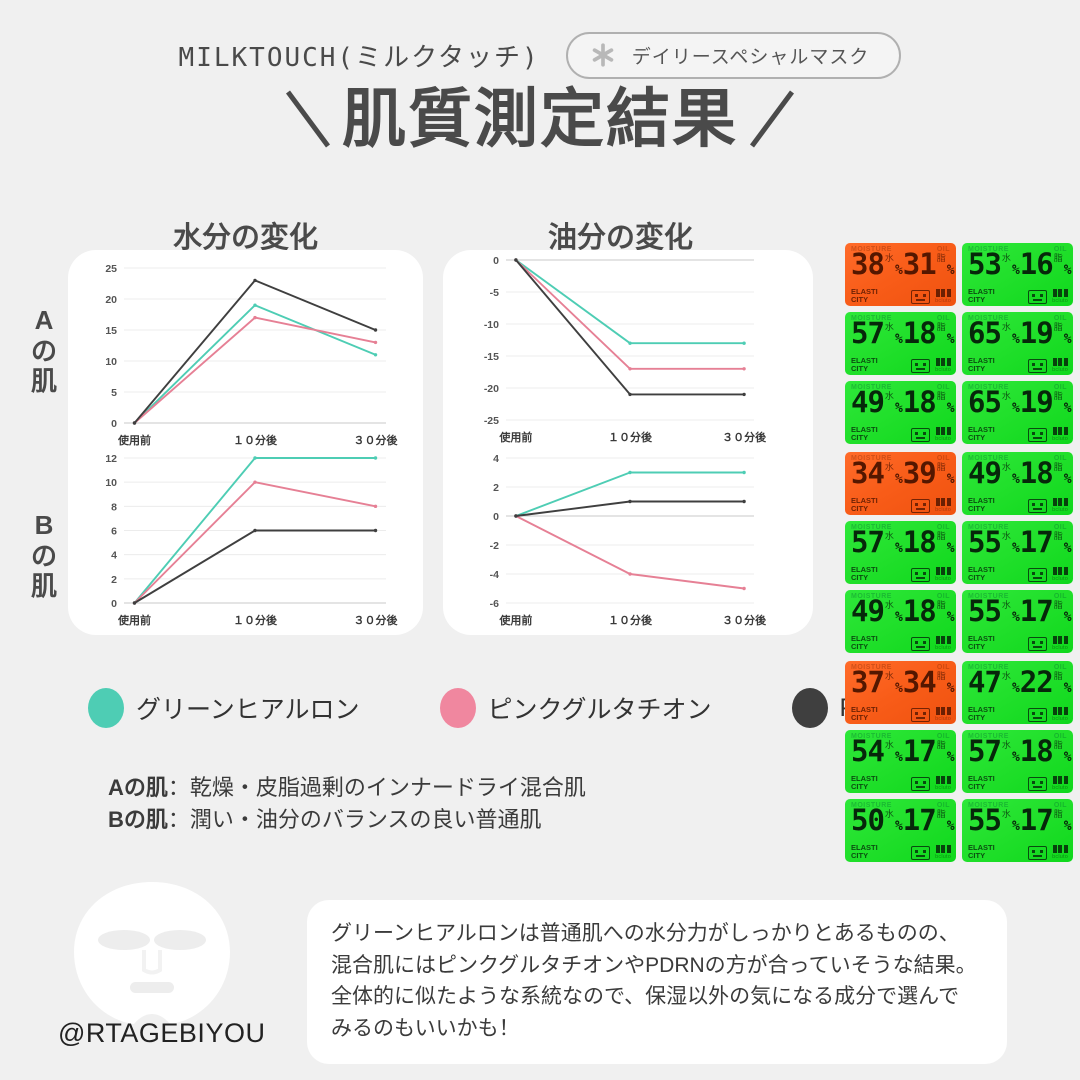 The height and width of the screenshot is (1080, 1080). Describe the element at coordinates (152, 953) in the screenshot. I see `sheet-mask-icon` at that location.